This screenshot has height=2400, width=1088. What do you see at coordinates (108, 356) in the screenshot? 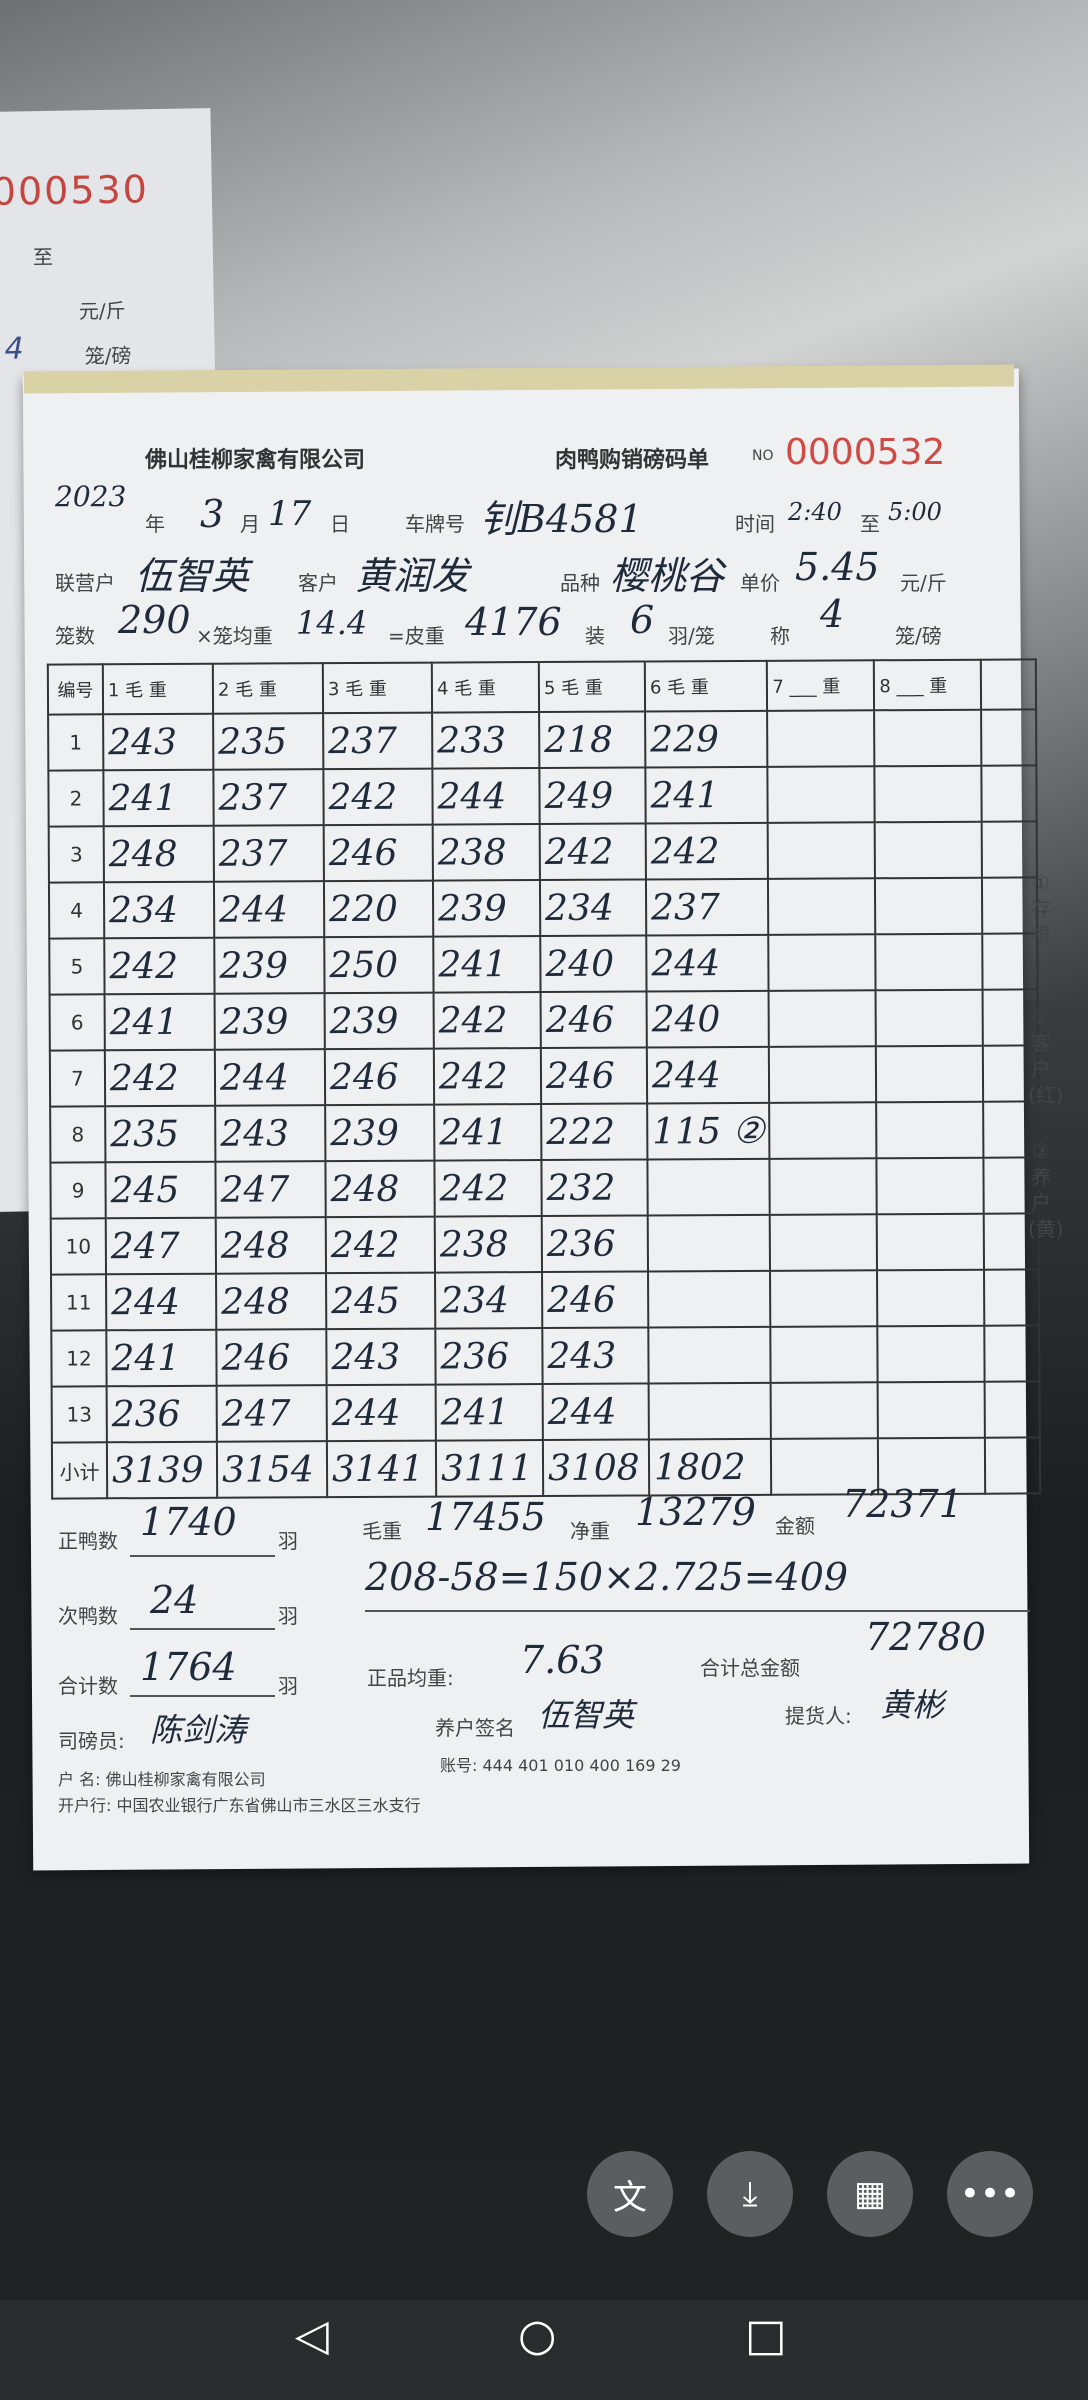
I see `stub-cage: 笼/磅` at bounding box center [108, 356].